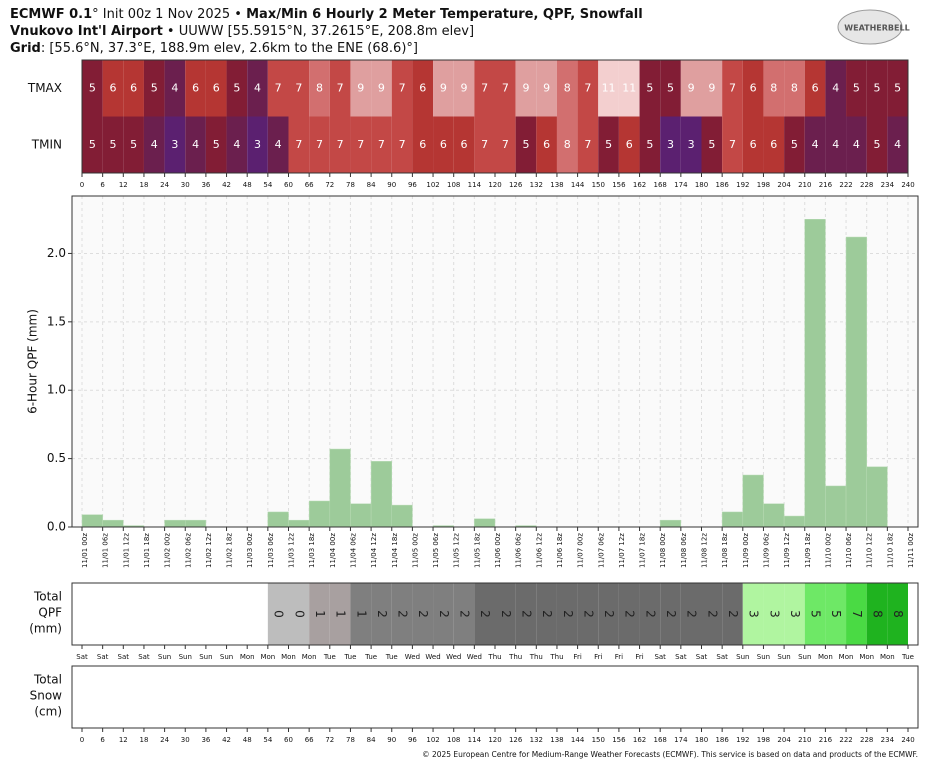  Describe the element at coordinates (907, 185) in the screenshot. I see `x-tick-label: 240` at that location.